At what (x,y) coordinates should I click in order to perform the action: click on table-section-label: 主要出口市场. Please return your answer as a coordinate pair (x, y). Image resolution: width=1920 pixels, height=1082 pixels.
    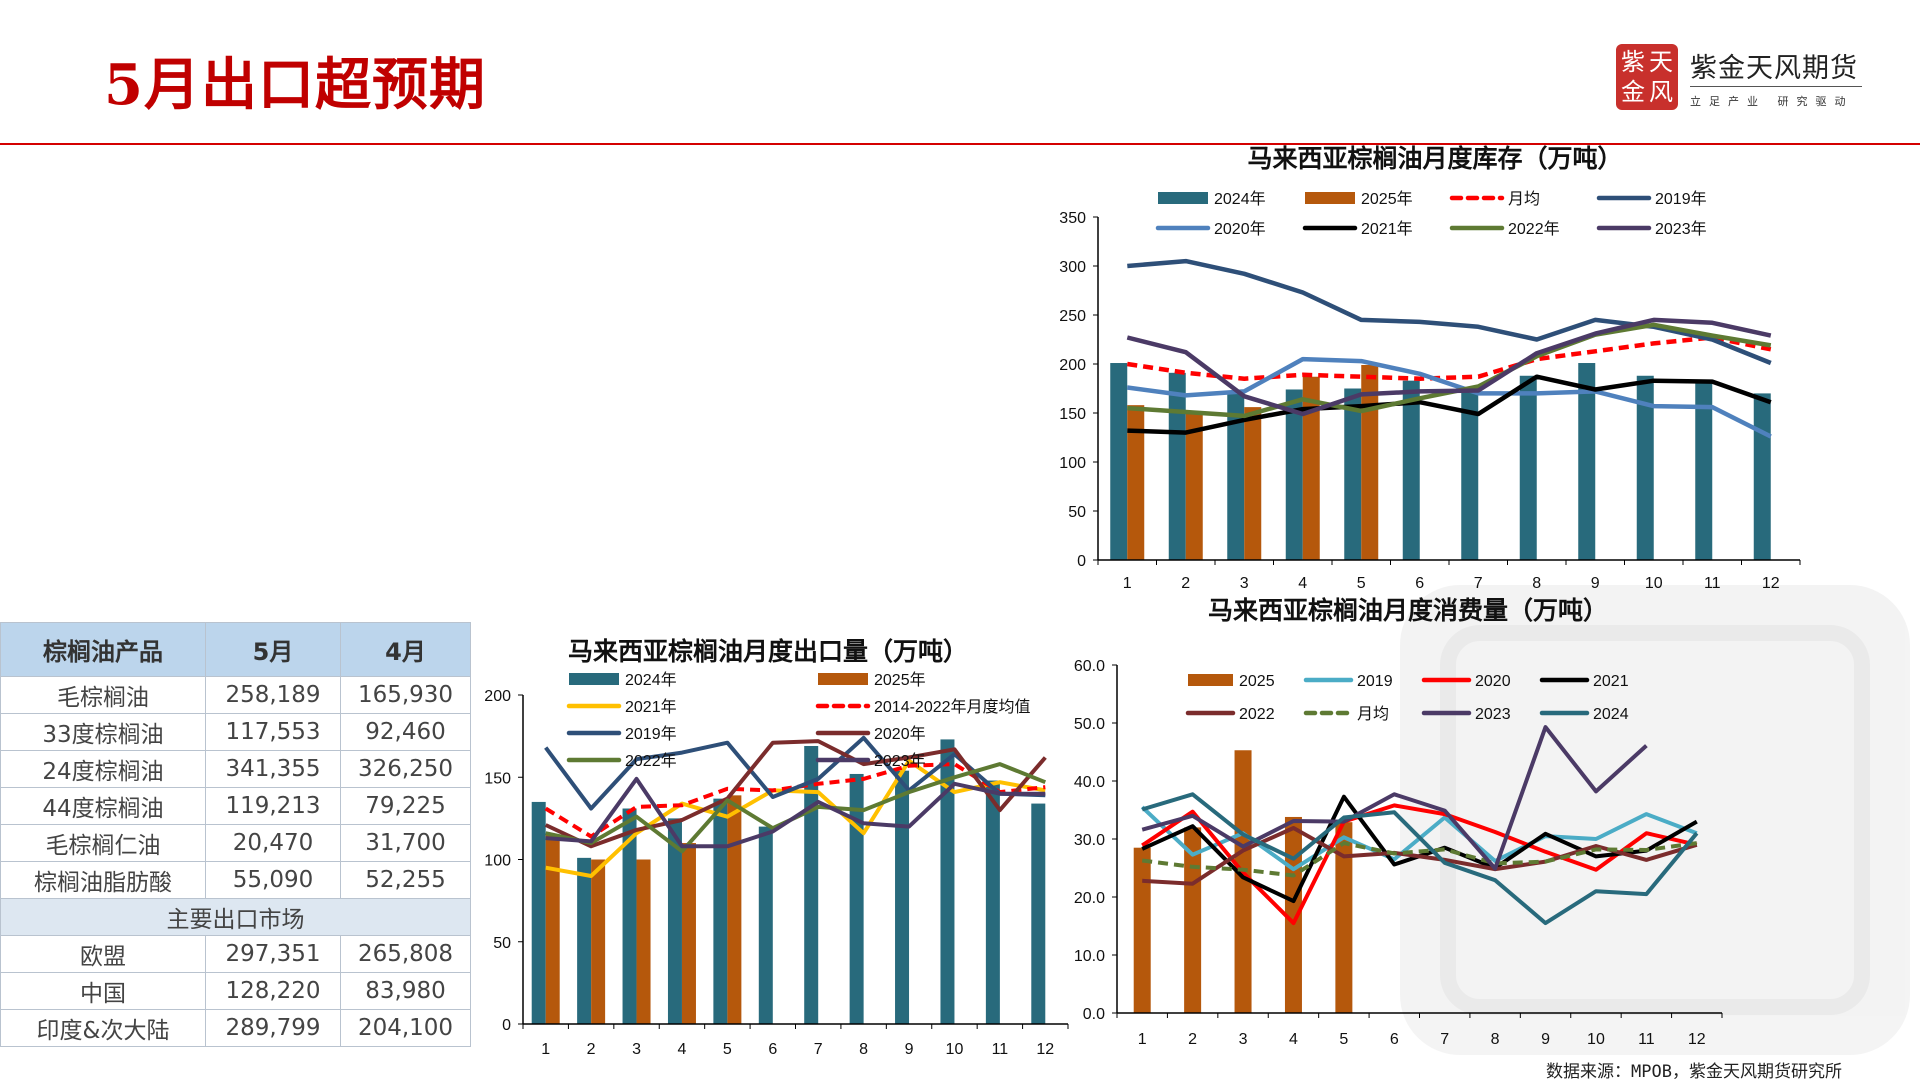
    Looking at the image, I should click on (235, 917).